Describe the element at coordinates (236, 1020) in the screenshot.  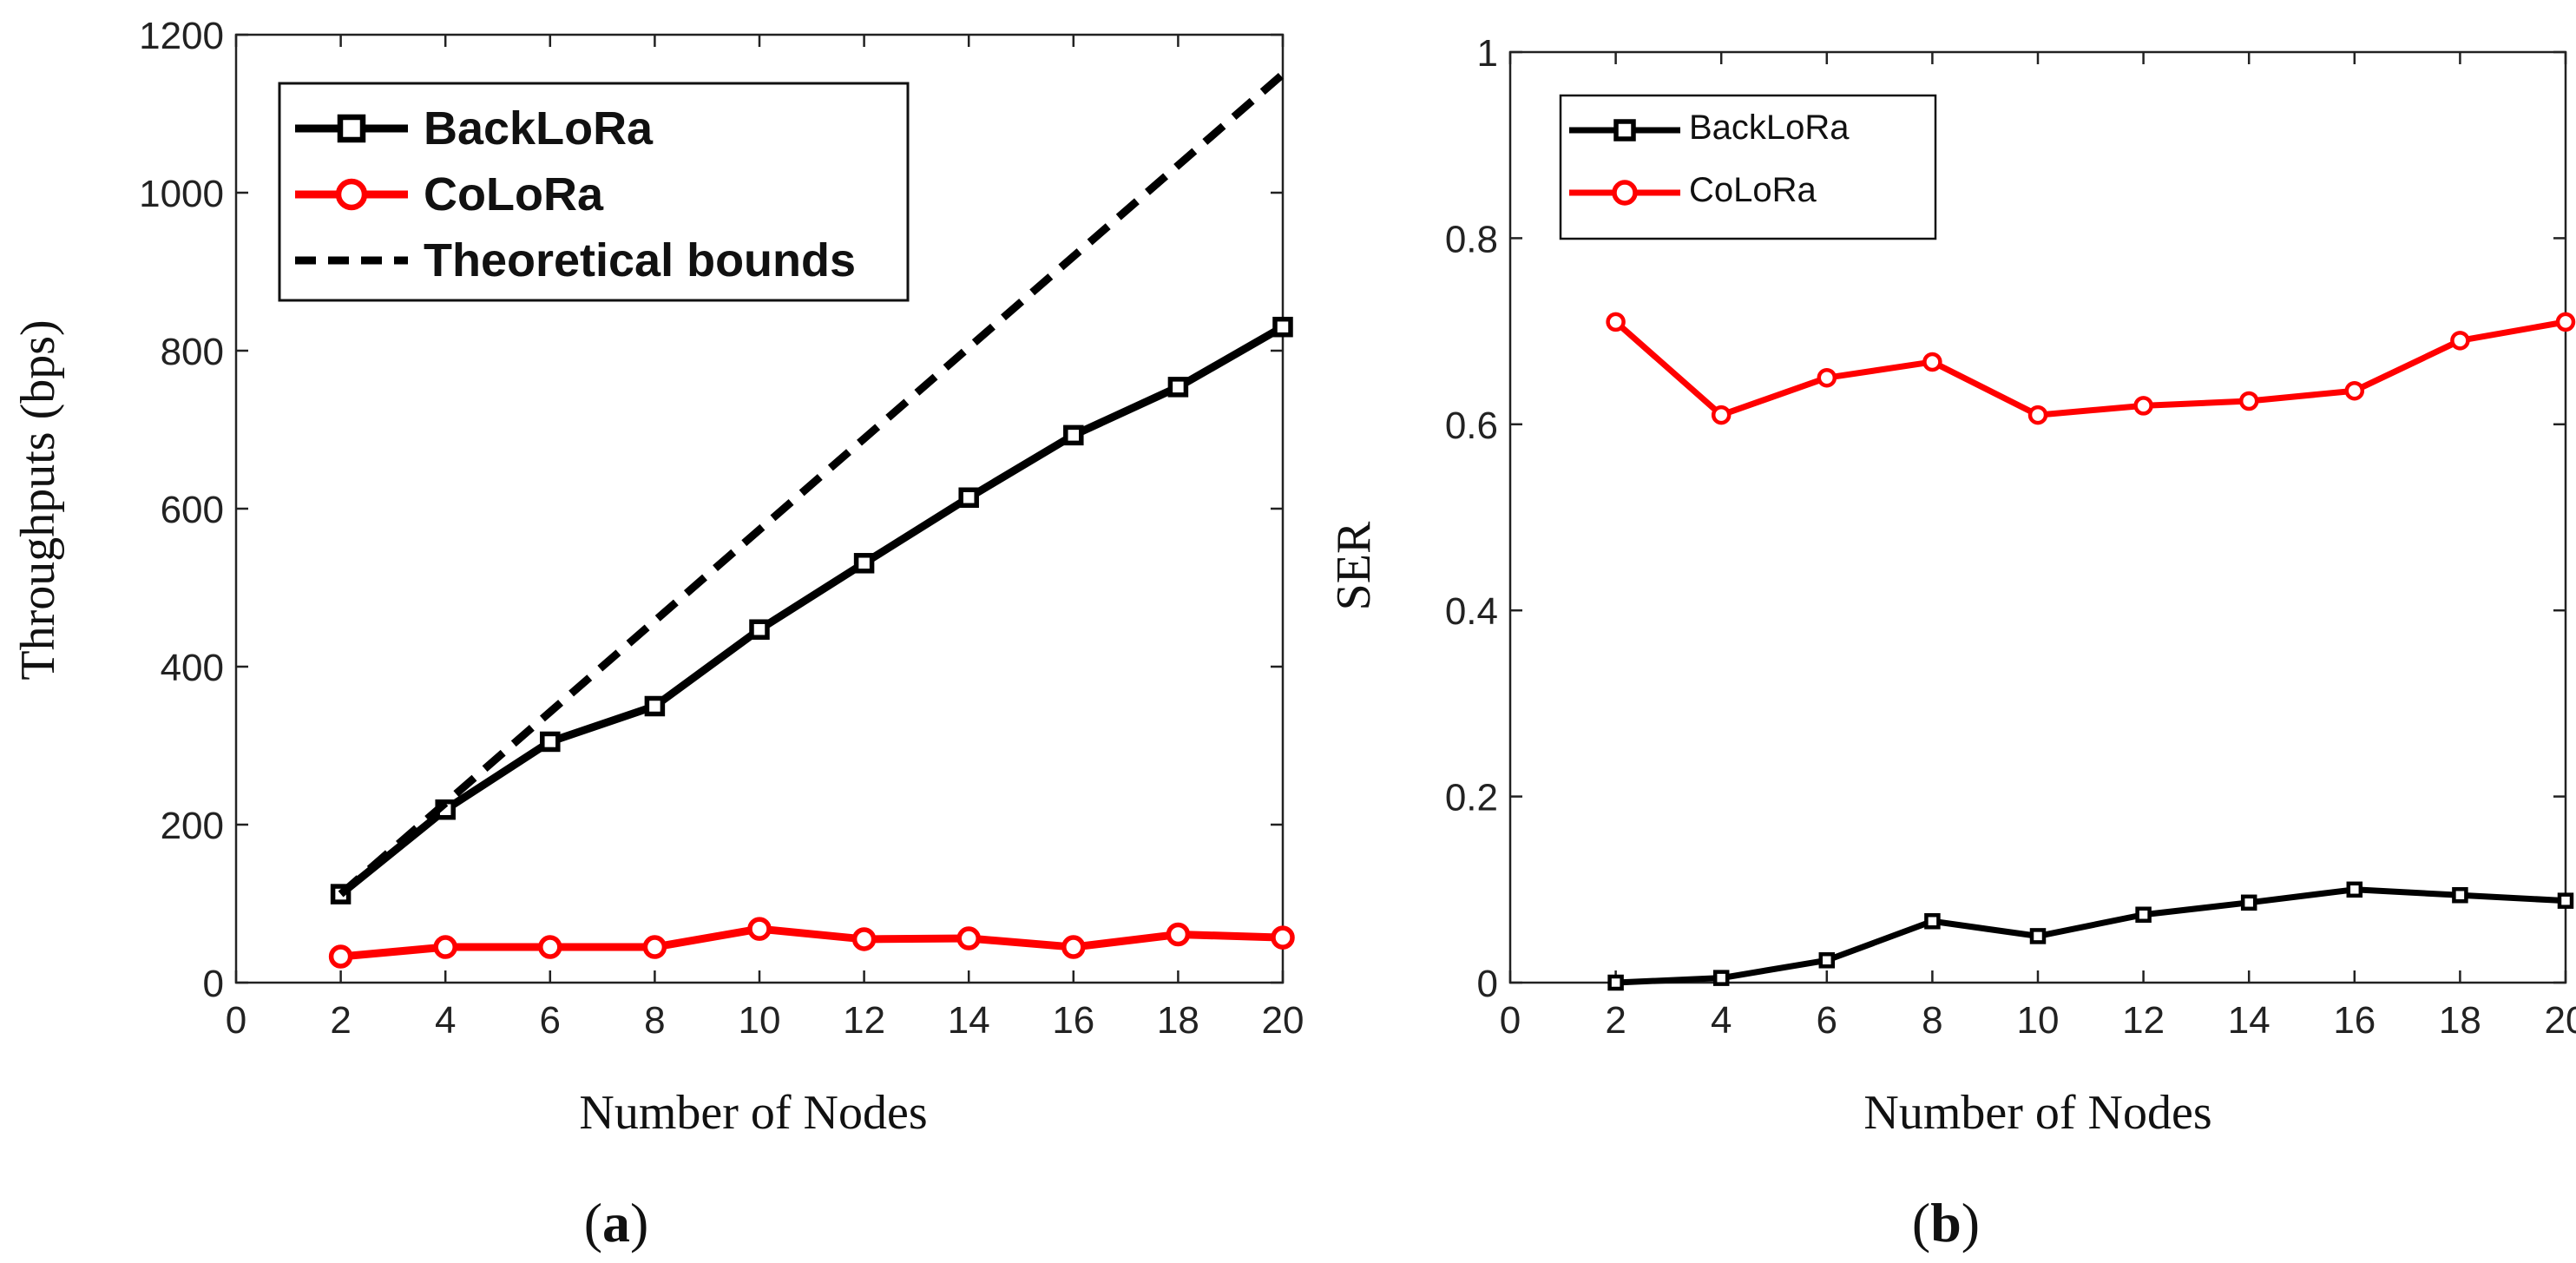
I see `chart-a-x-tick-label: 0` at that location.